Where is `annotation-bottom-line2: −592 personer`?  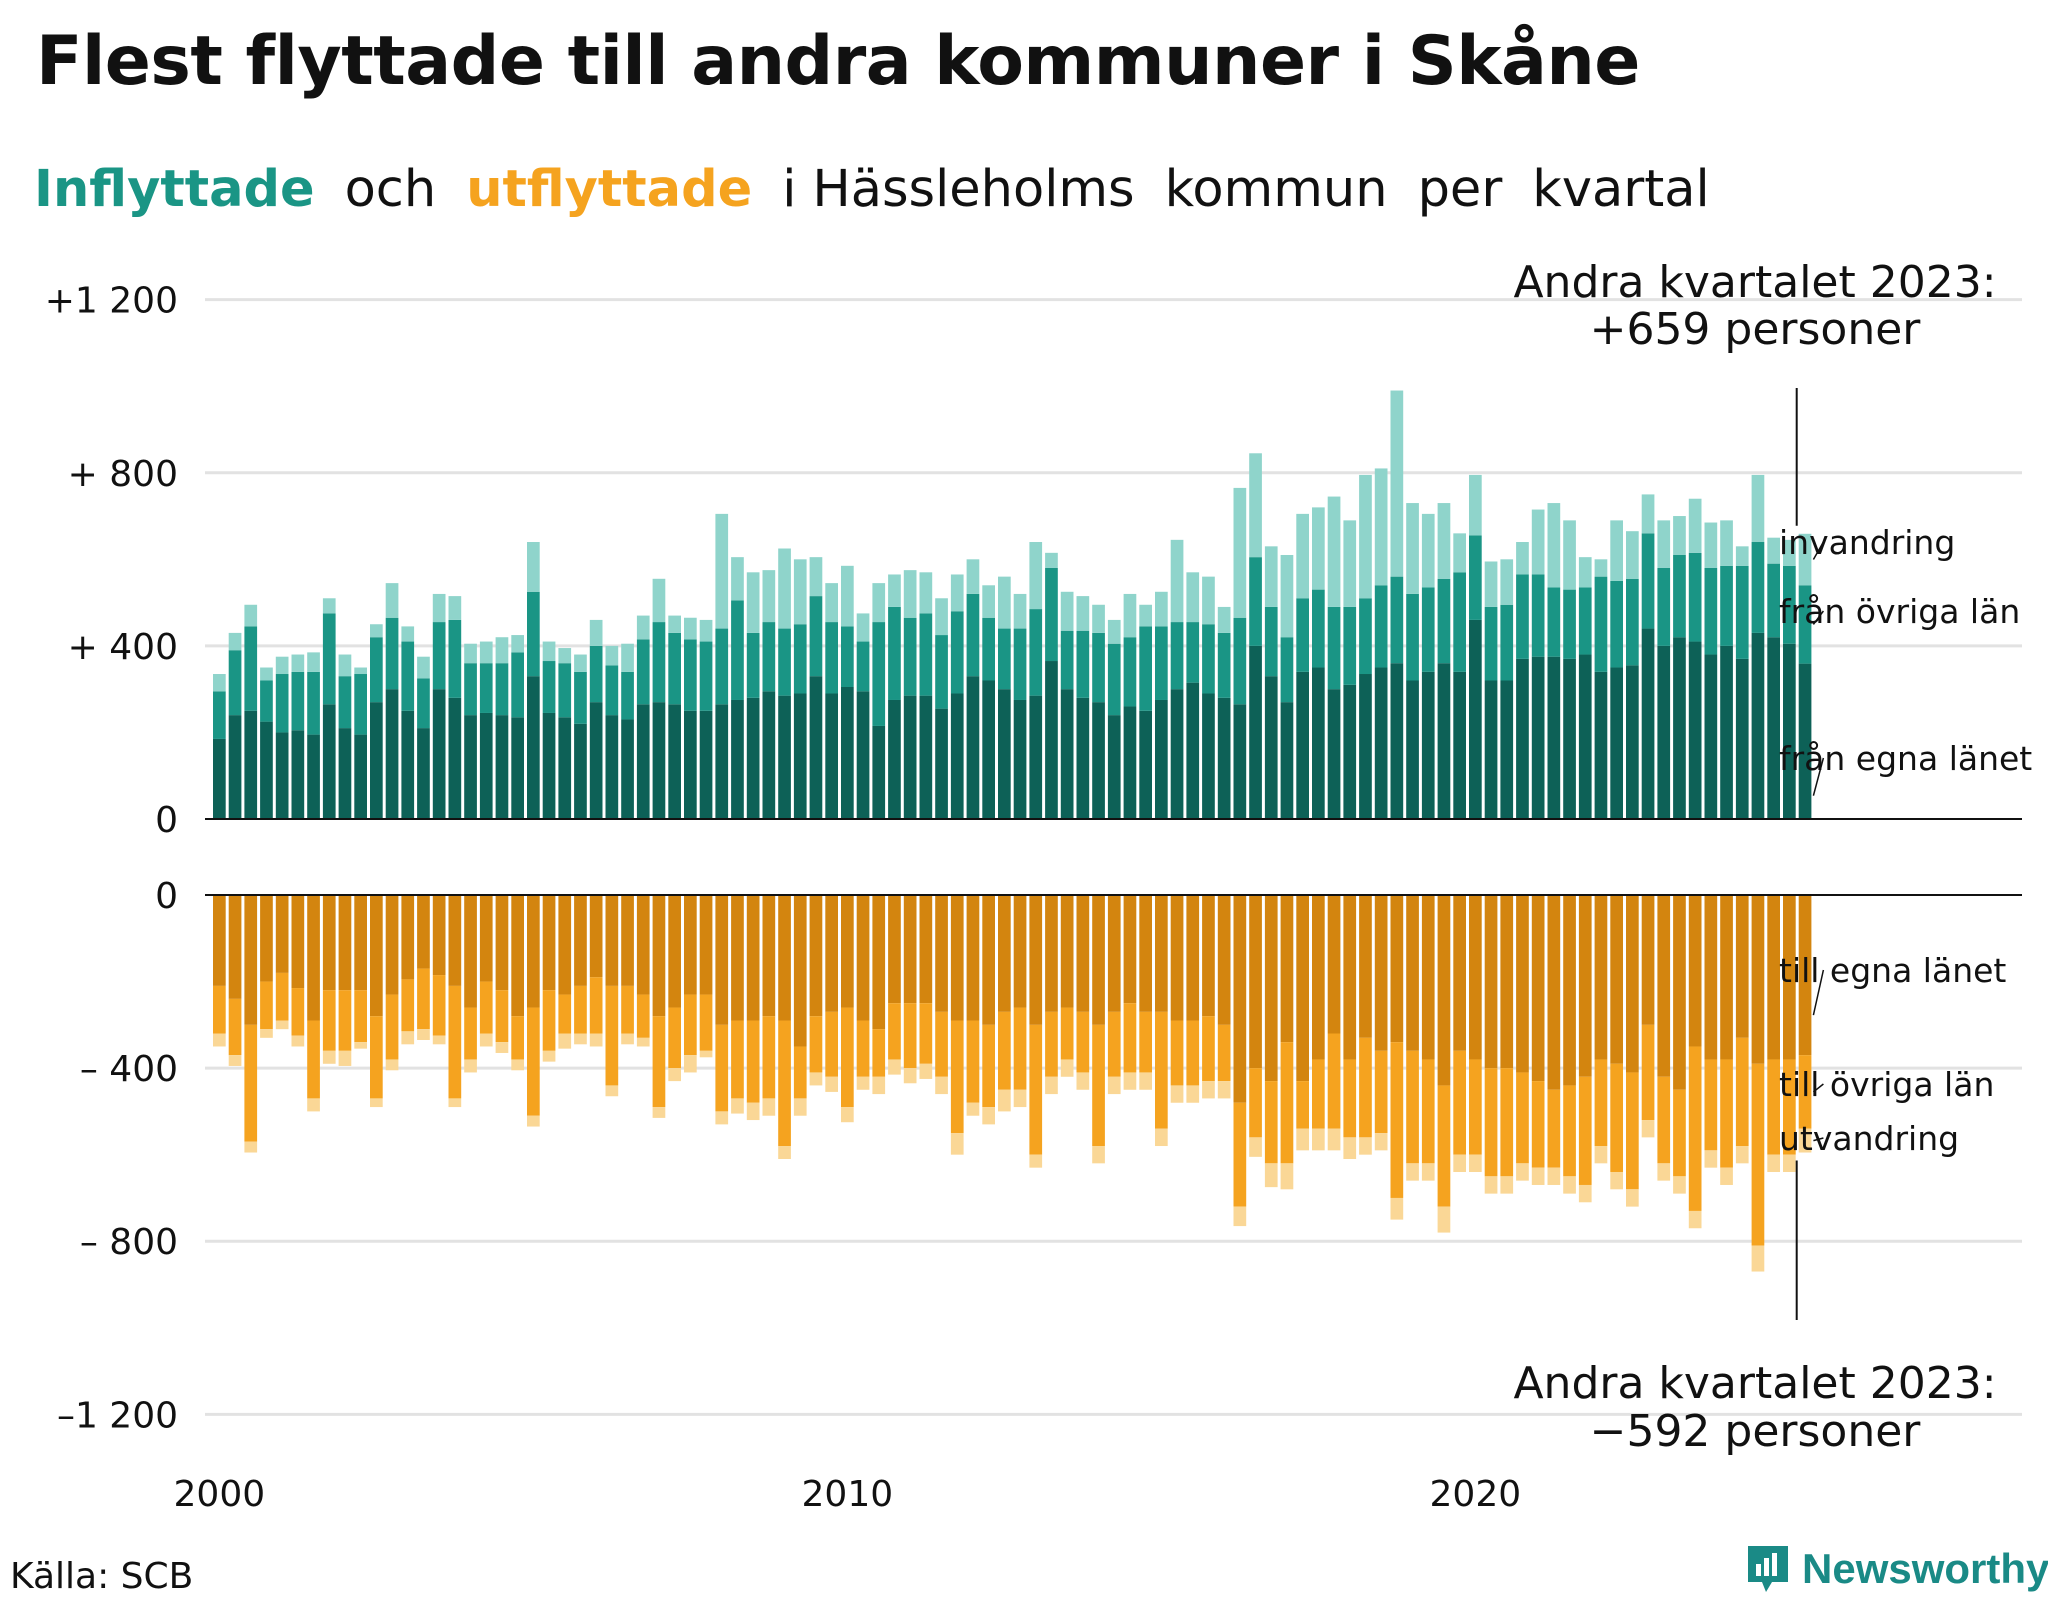 annotation-bottom-line2: −592 personer is located at coordinates (1756, 1431).